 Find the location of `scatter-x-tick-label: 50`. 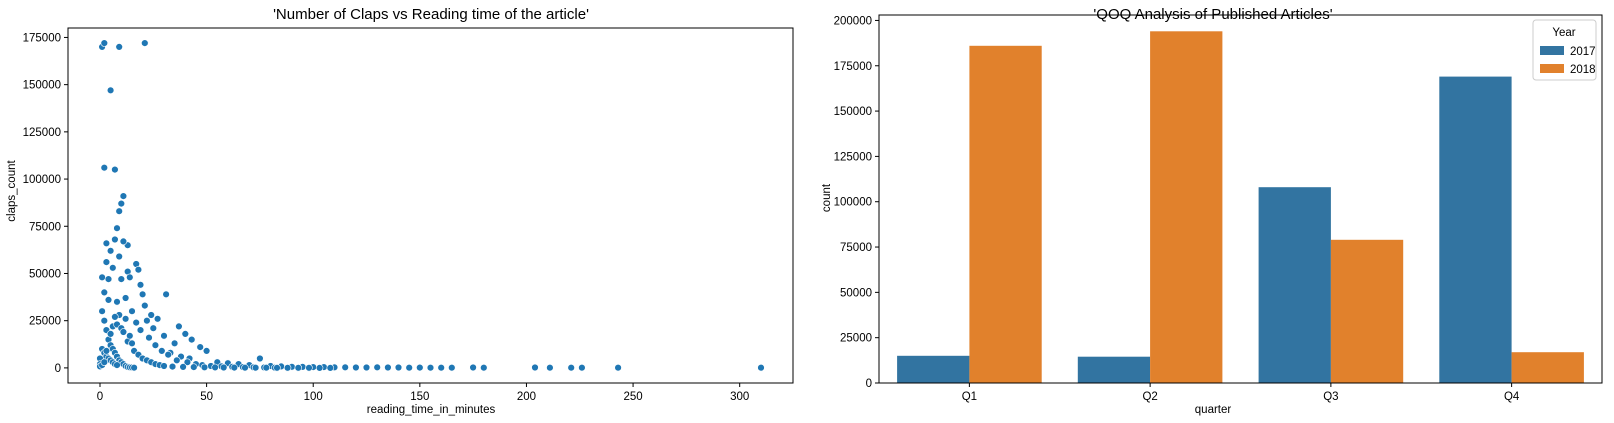

scatter-x-tick-label: 50 is located at coordinates (206, 397).